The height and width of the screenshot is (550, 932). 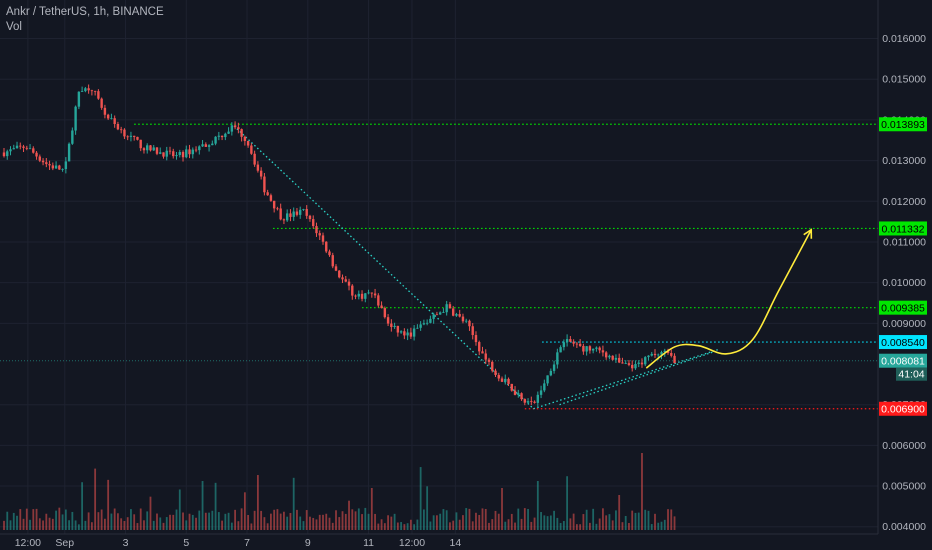 I want to click on volume-bars, so click(x=339, y=491).